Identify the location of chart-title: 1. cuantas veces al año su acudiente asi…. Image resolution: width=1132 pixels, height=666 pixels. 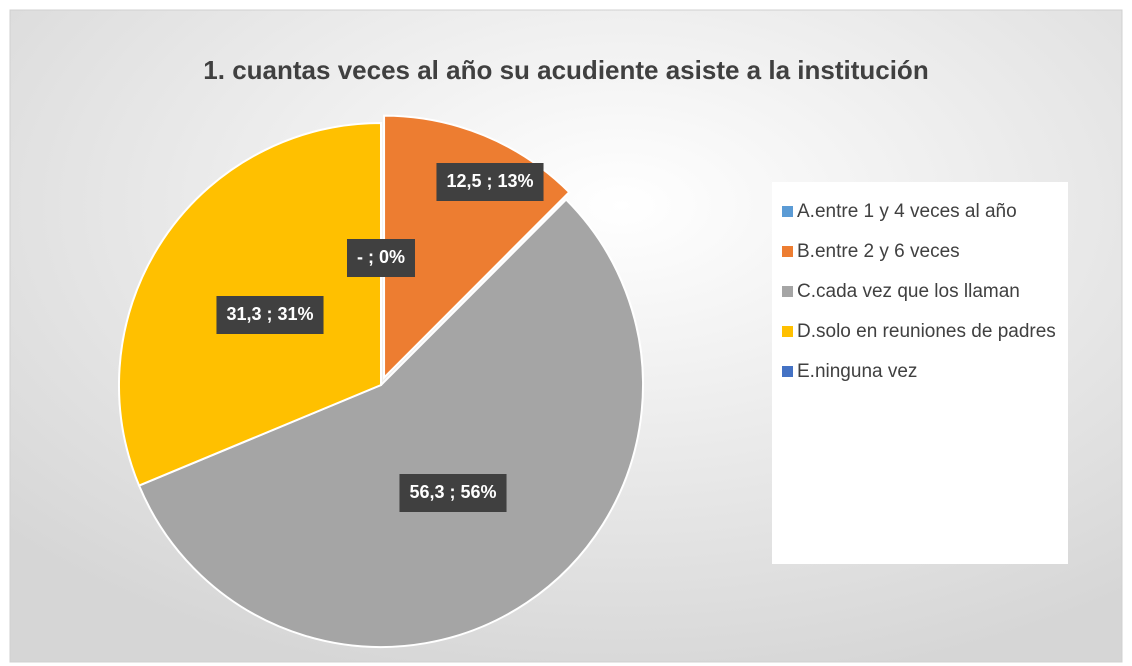
(565, 70).